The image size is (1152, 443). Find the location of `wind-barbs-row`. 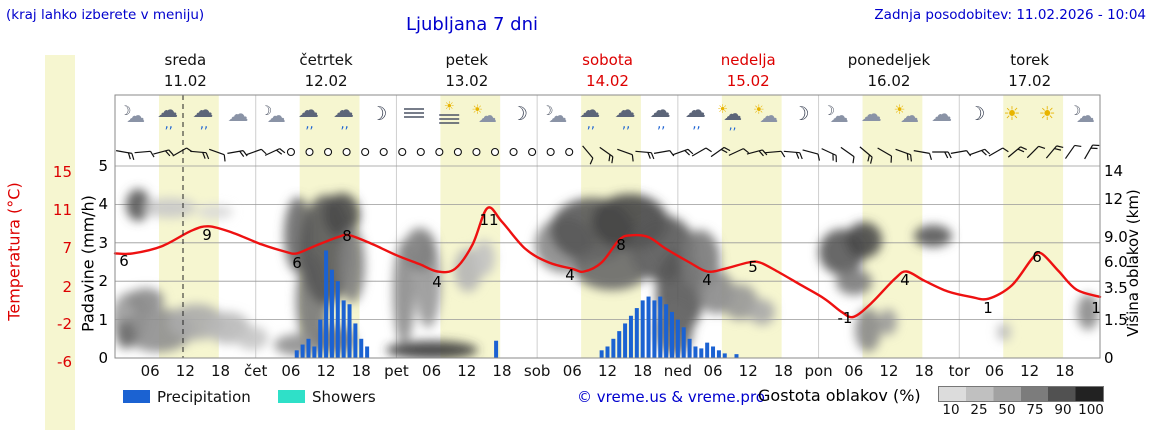

wind-barbs-row is located at coordinates (608, 154).